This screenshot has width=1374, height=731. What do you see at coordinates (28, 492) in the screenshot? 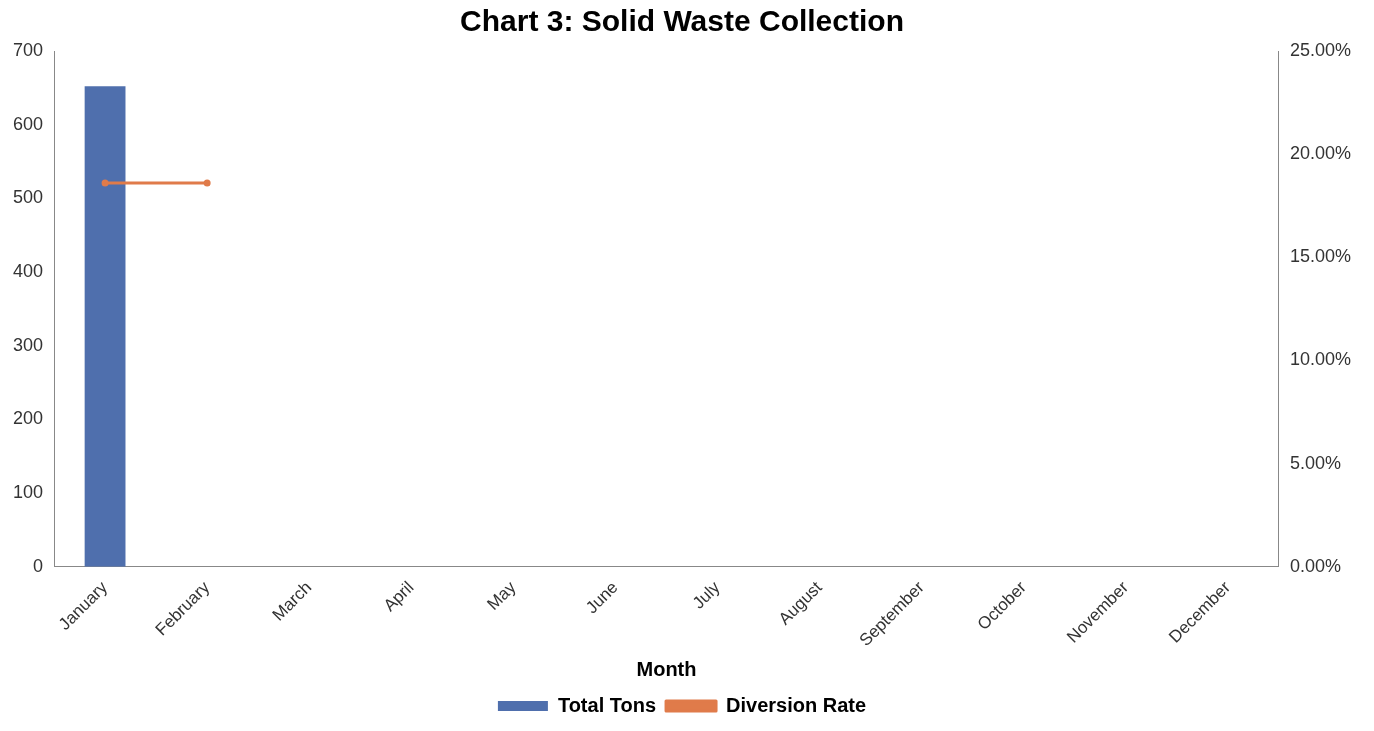
I see `y-tick-label: 100` at bounding box center [28, 492].